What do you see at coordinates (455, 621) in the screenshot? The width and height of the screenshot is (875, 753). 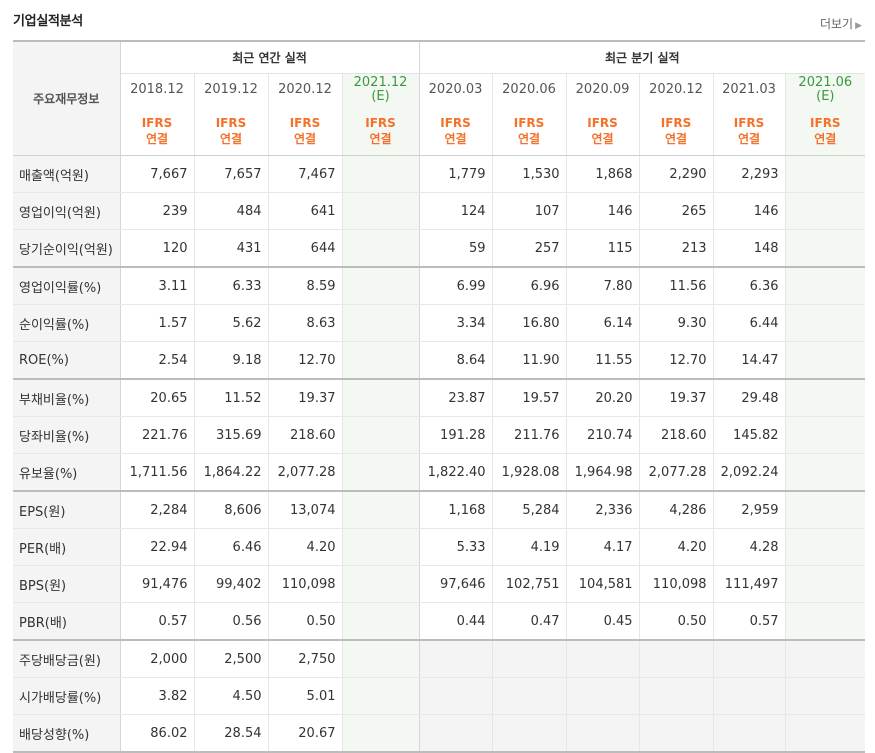 I see `table-cell: 0.44` at bounding box center [455, 621].